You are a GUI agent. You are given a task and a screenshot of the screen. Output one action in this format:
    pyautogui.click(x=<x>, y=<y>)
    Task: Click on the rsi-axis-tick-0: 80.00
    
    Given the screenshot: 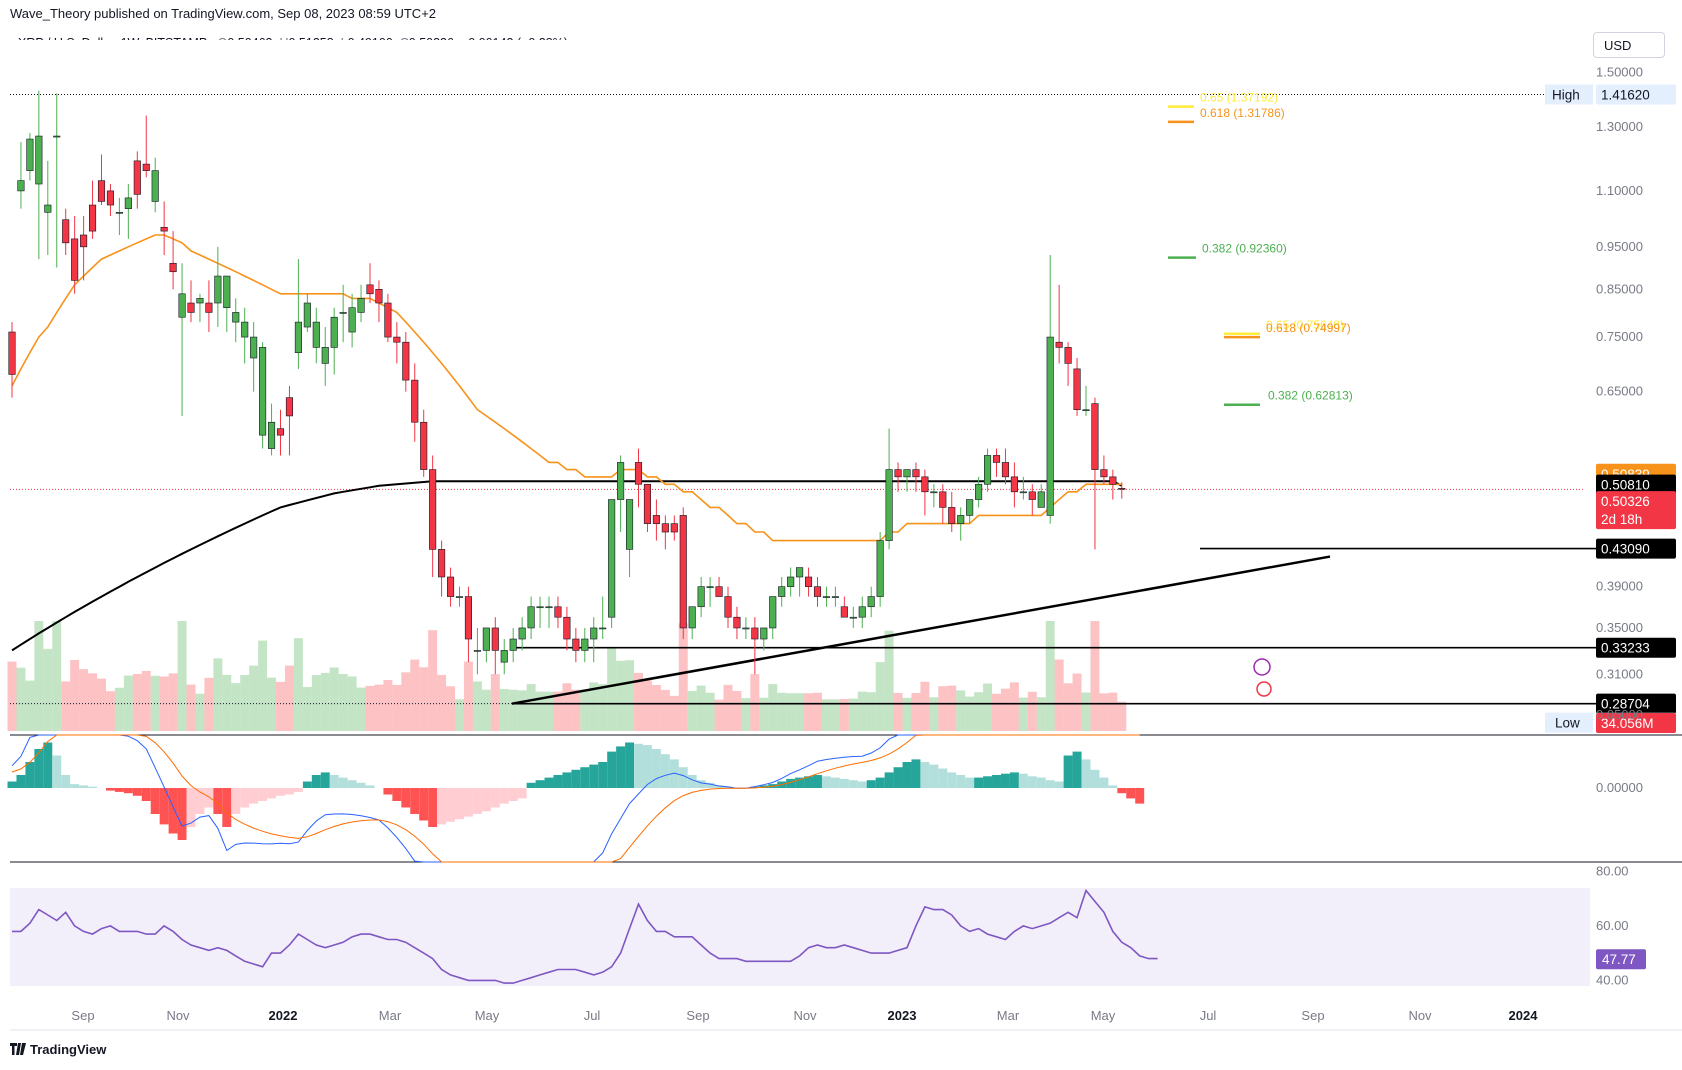 What is the action you would take?
    pyautogui.click(x=1612, y=870)
    